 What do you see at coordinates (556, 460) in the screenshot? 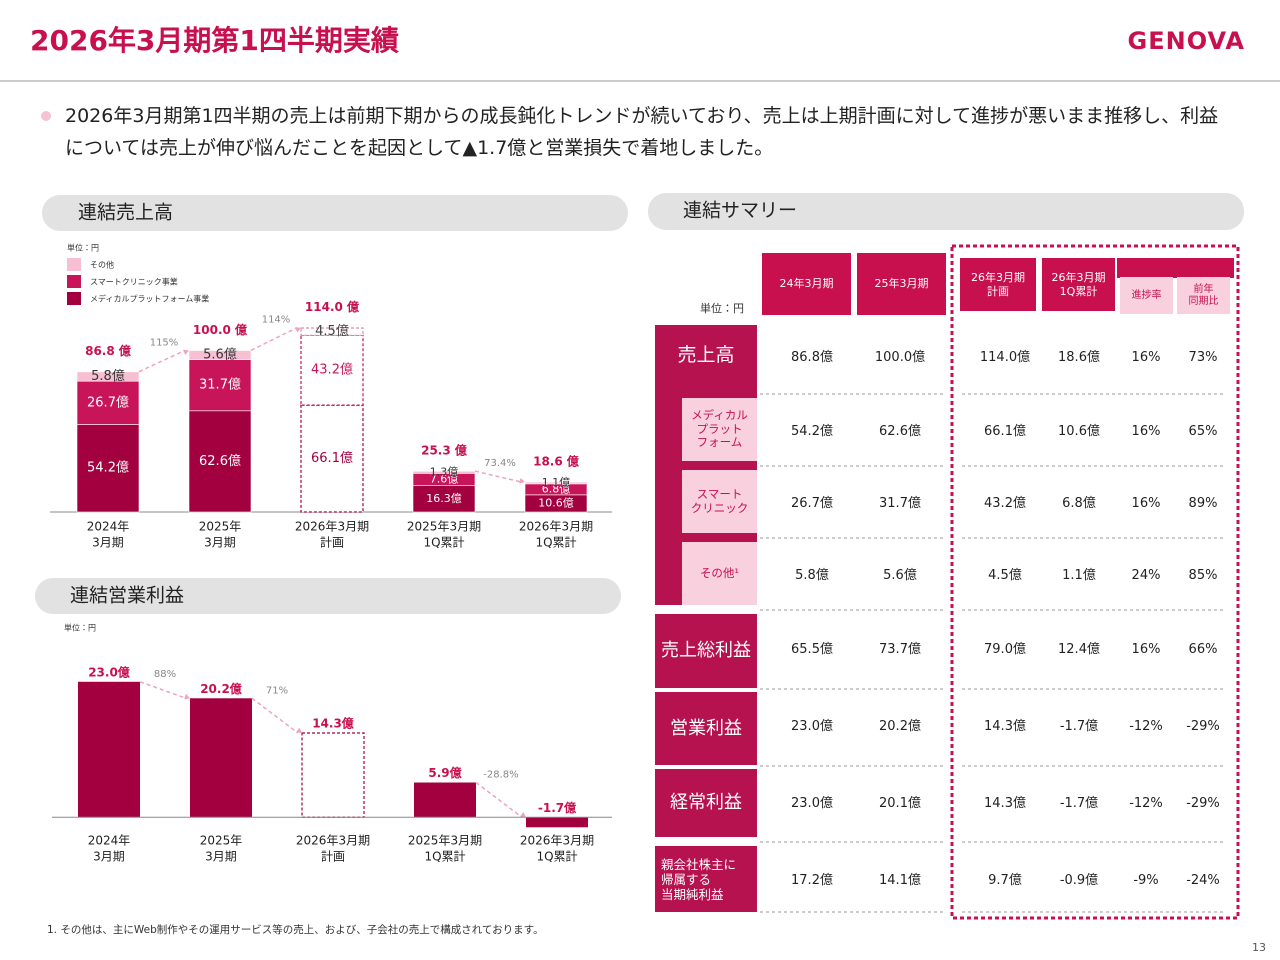
I see `total-label: 18.6 億` at bounding box center [556, 460].